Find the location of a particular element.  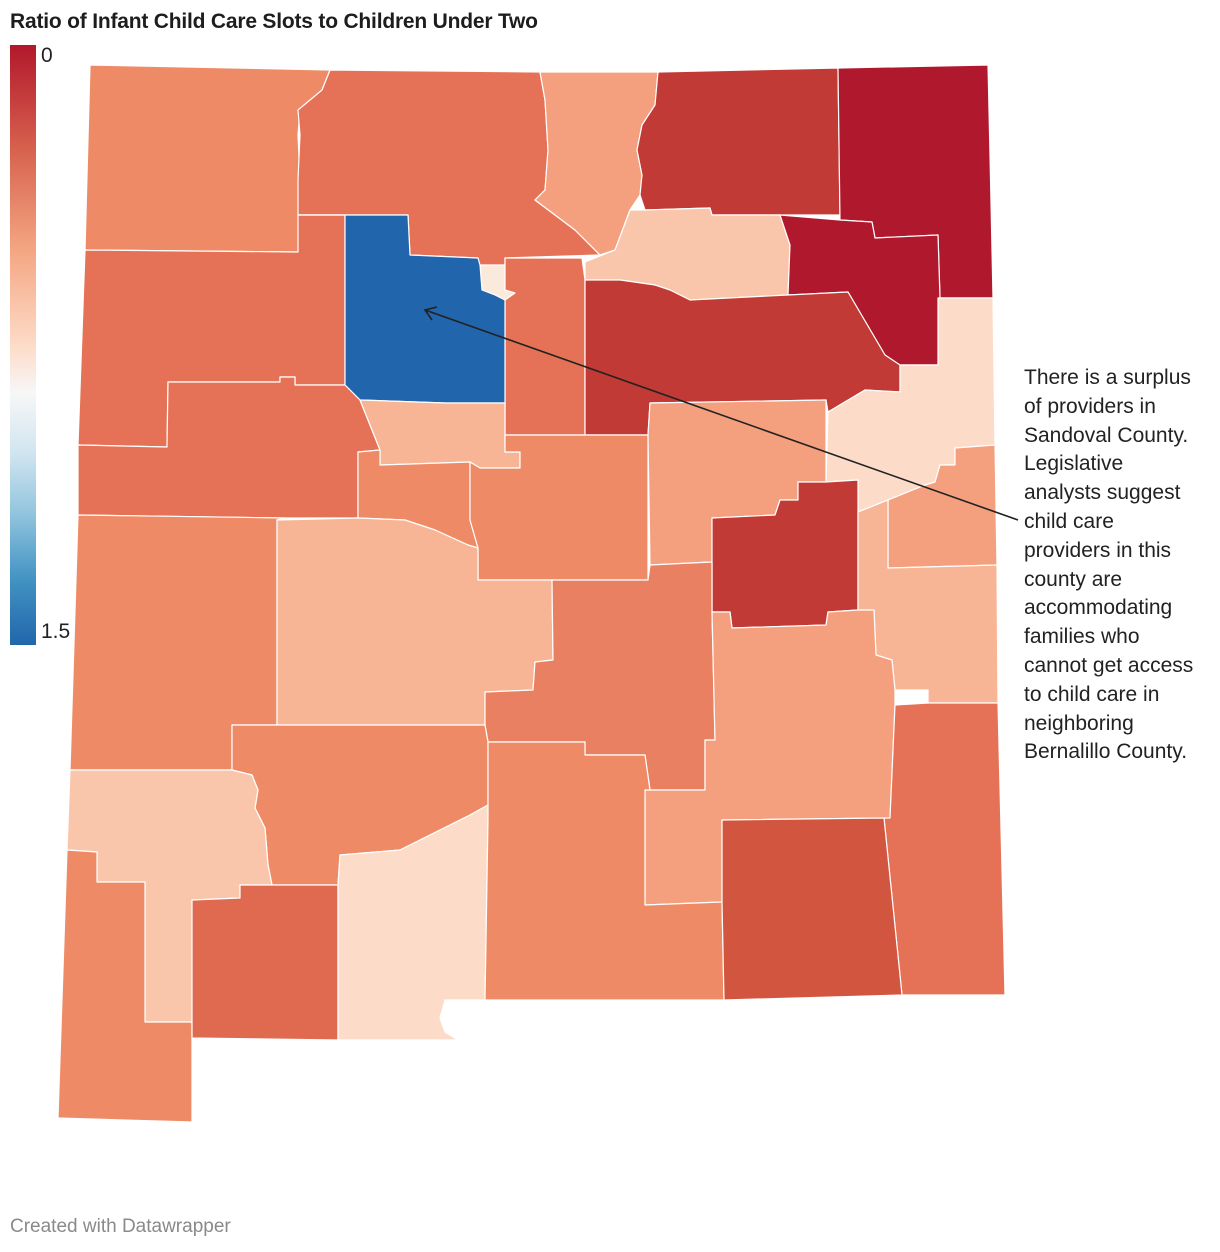

datawrapper-credit: Created with Datawrapper is located at coordinates (120, 1226).